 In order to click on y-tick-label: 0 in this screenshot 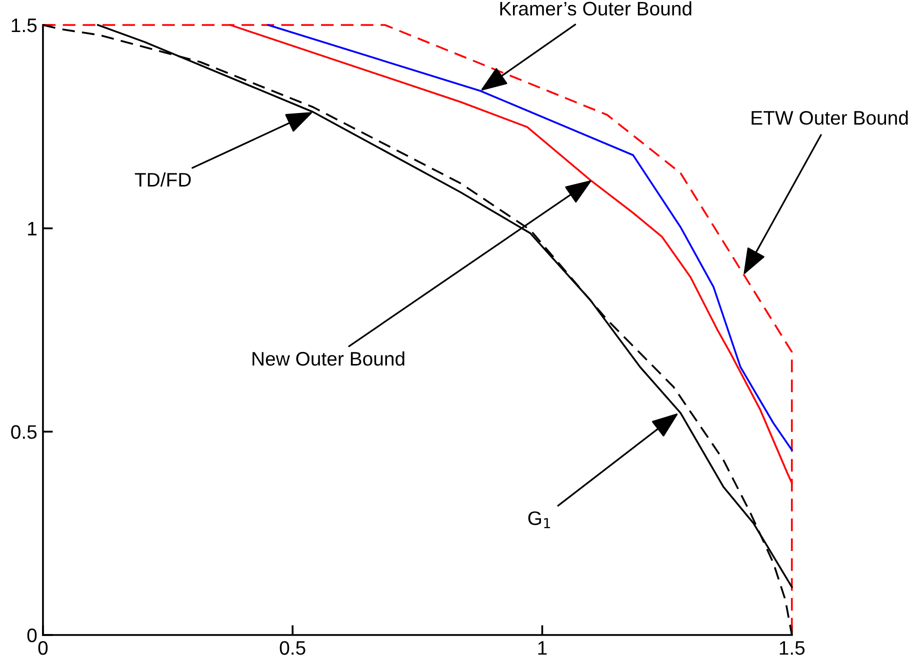, I will do `click(32, 635)`.